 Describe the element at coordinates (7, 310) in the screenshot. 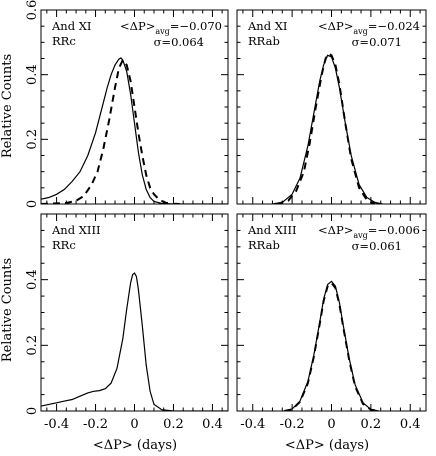

I see `y-axis-label-bottom: Relative Counts` at that location.